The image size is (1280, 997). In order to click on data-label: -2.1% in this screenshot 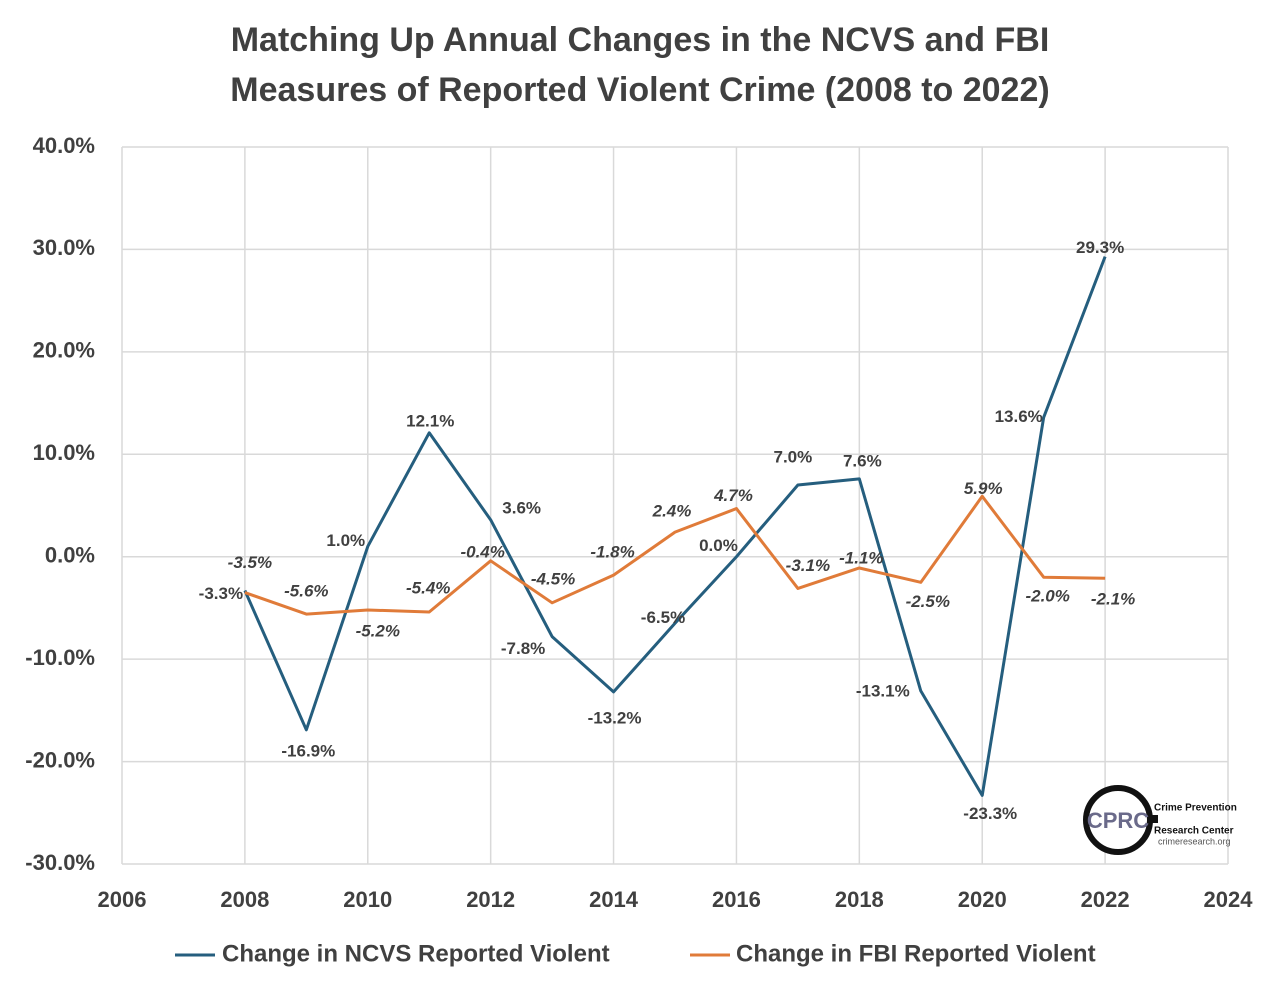, I will do `click(1113, 599)`.